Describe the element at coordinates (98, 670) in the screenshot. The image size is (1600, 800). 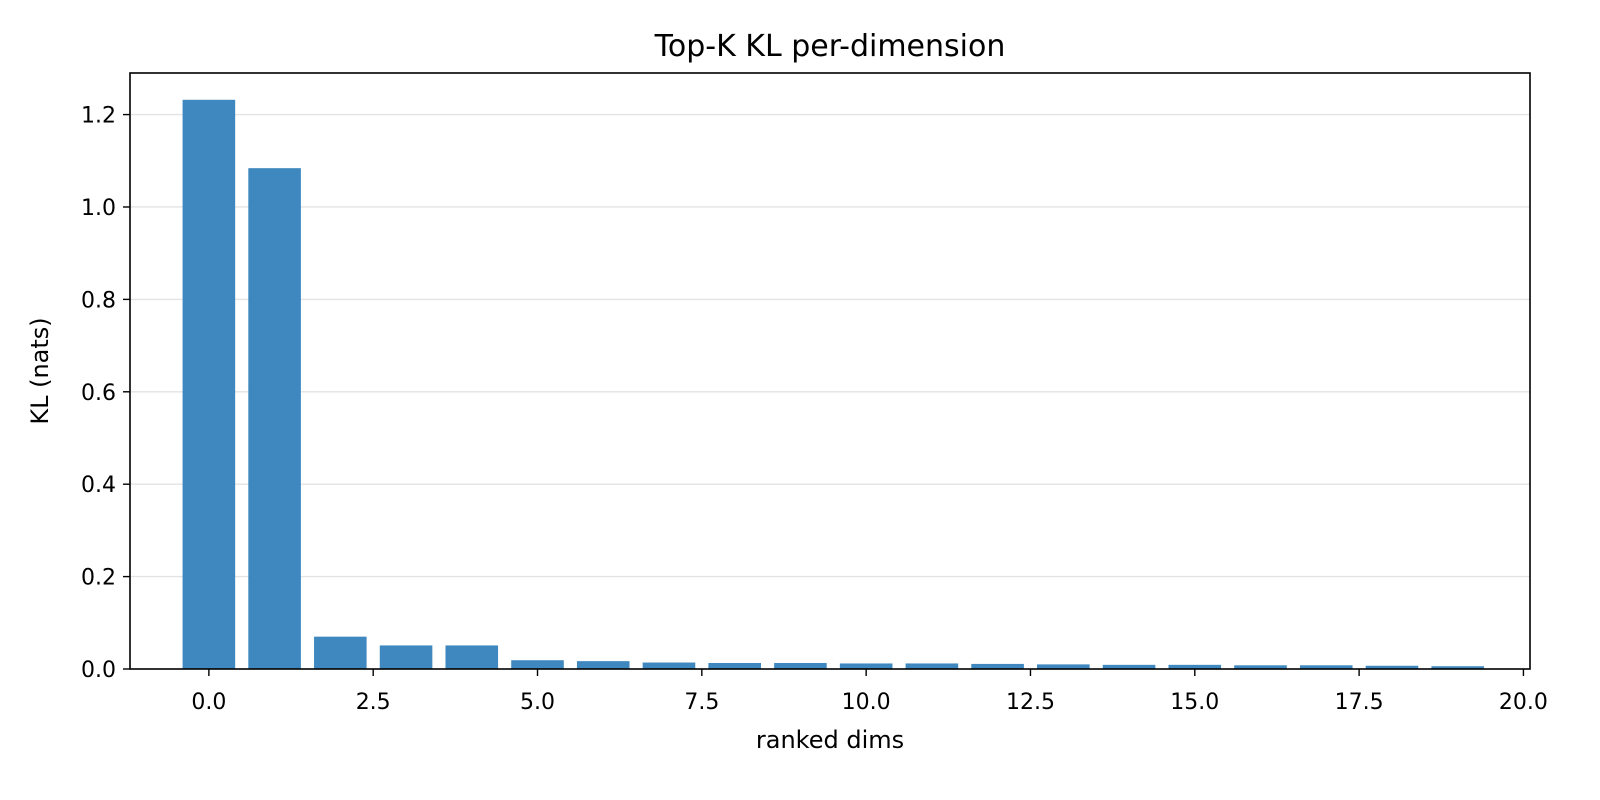
I see `y-tick-label: 0.0` at that location.